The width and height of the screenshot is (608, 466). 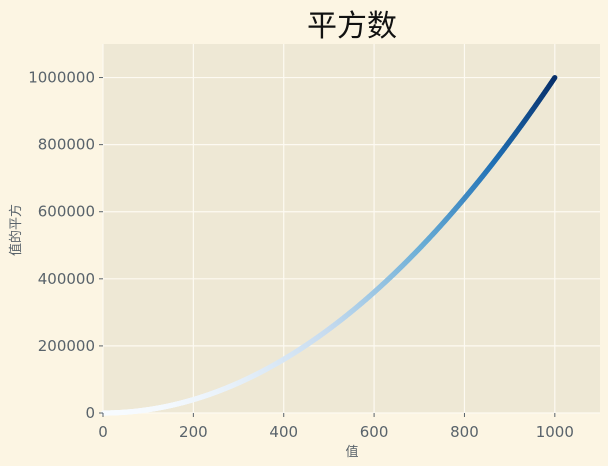 What do you see at coordinates (65, 245) in the screenshot?
I see `y-axis: 0 200000 400000 600000 800000 1000000` at bounding box center [65, 245].